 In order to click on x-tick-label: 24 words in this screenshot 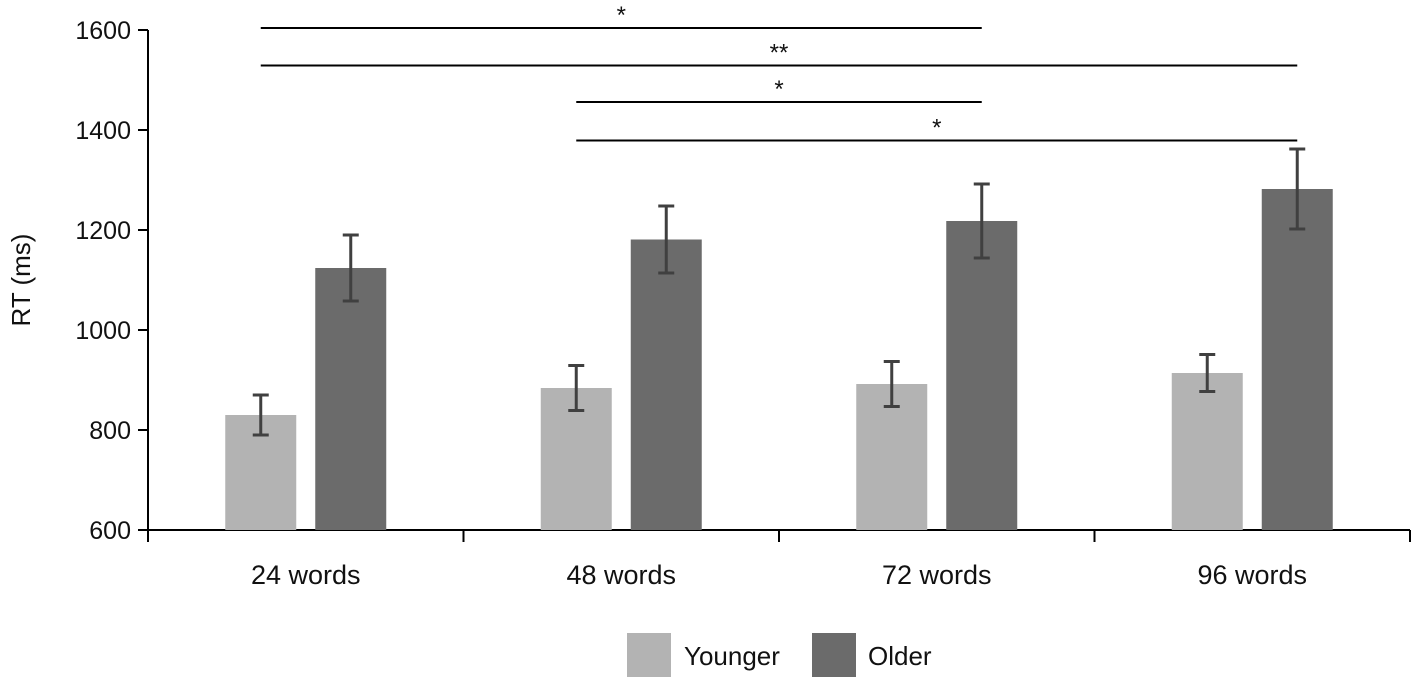, I will do `click(306, 575)`.